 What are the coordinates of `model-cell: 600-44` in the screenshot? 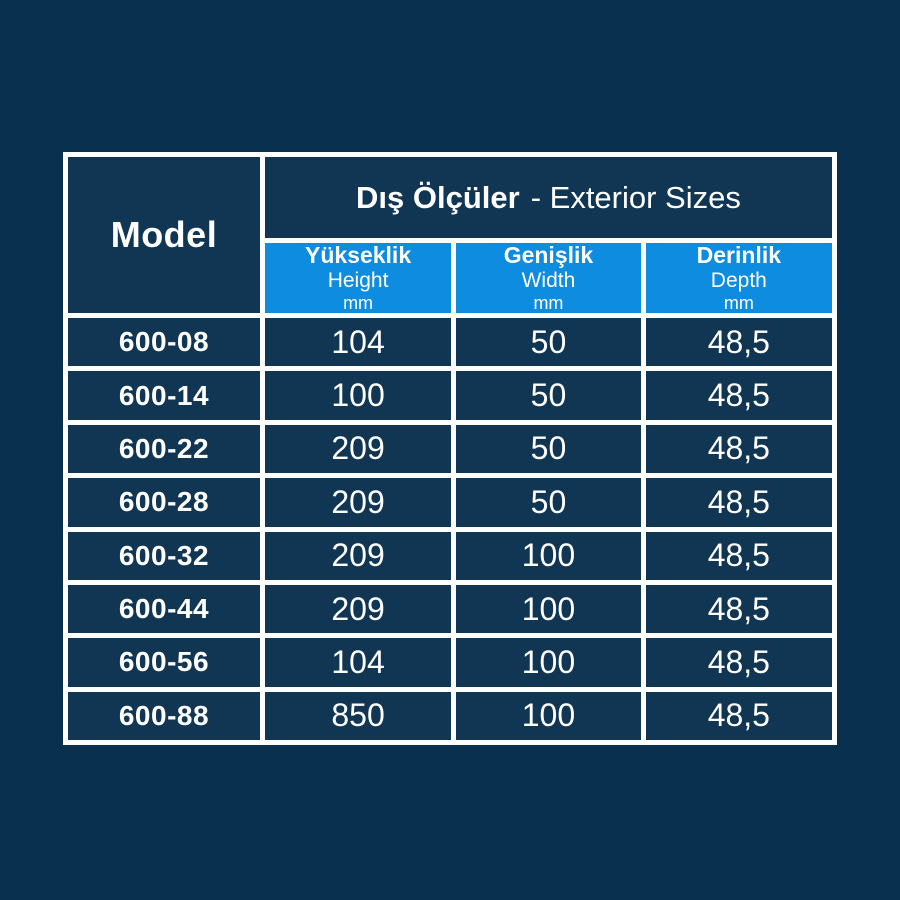 It's located at (164, 609).